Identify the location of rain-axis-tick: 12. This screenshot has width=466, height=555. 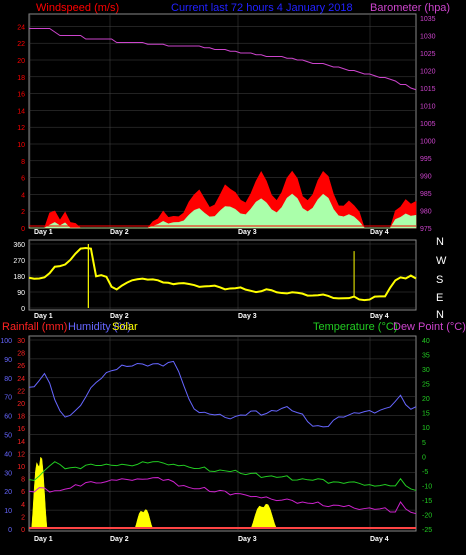
(21, 454).